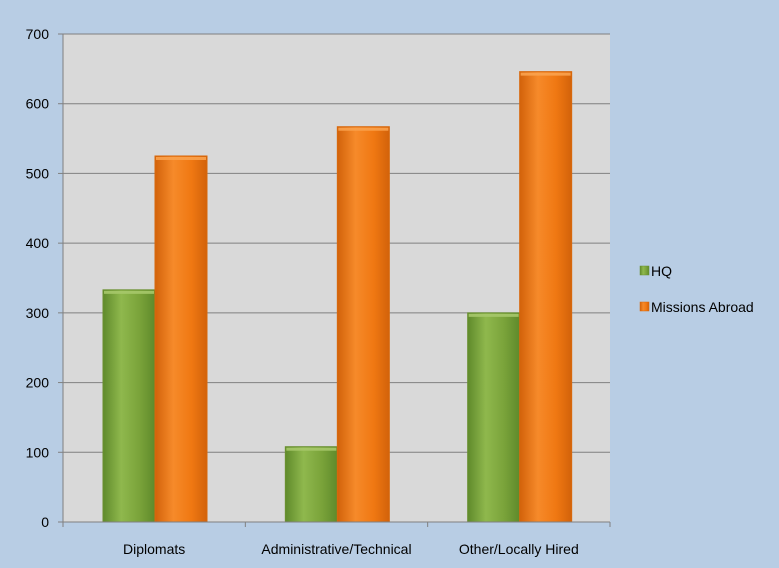 The image size is (779, 568). I want to click on y-tick-label: 500, so click(38, 173).